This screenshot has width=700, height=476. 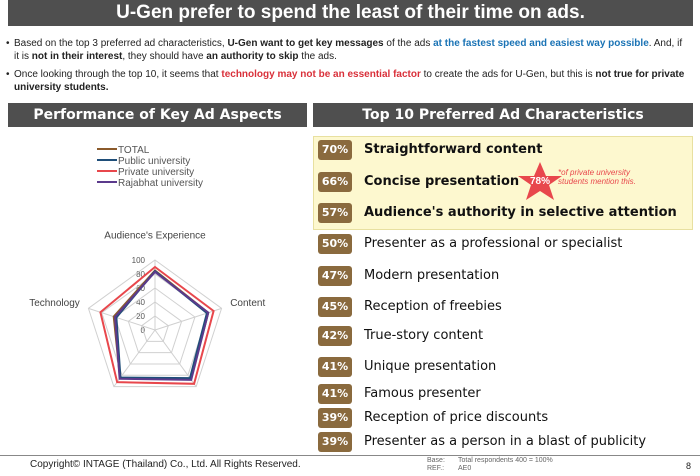 I want to click on item-label: Straightforward content, so click(x=453, y=149).